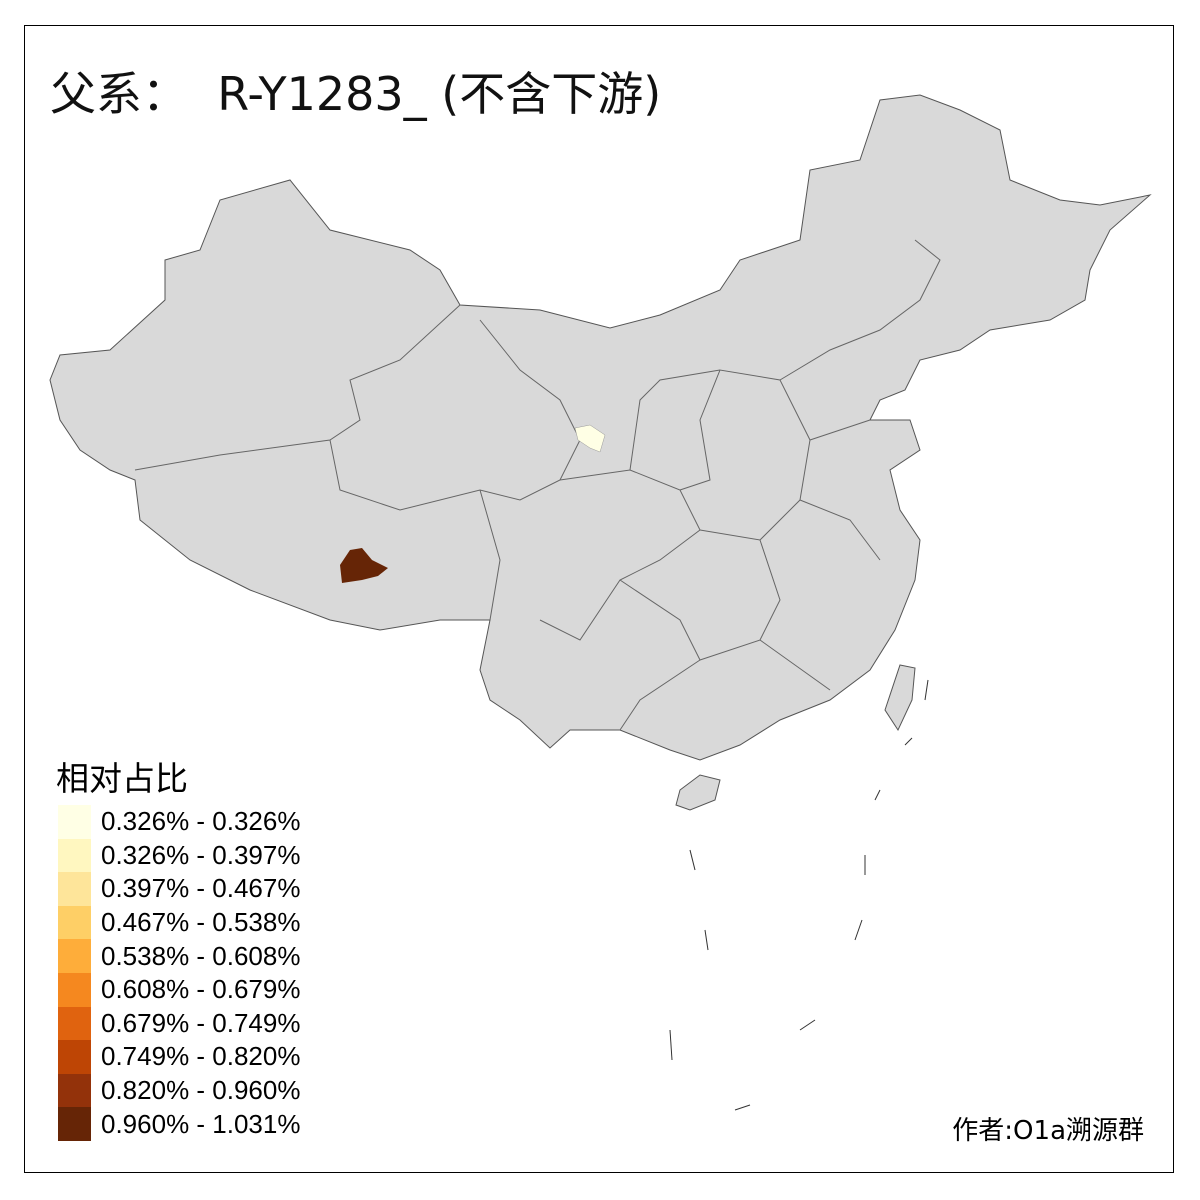  What do you see at coordinates (201, 854) in the screenshot?
I see `legend-label: 0.326% - 0.397%` at bounding box center [201, 854].